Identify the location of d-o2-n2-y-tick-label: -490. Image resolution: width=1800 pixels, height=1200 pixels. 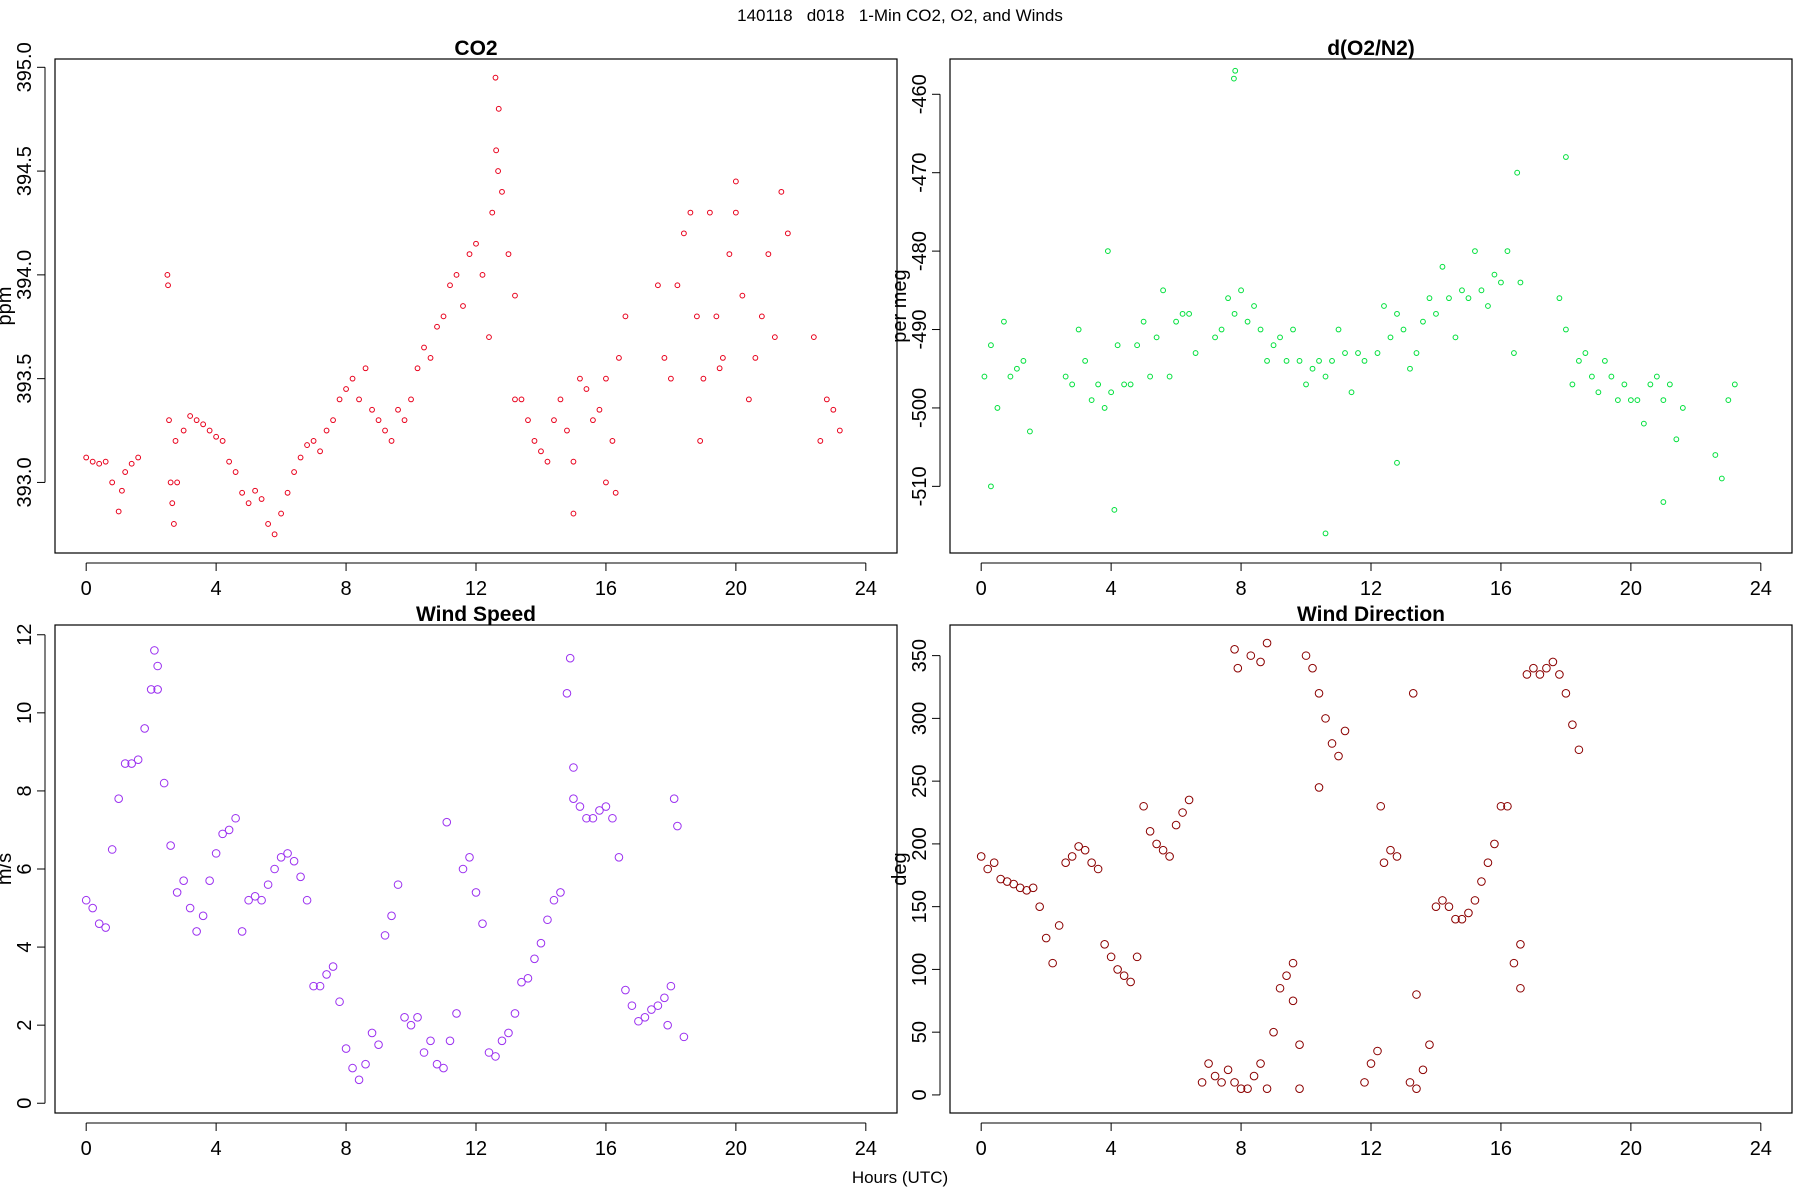
(920, 330).